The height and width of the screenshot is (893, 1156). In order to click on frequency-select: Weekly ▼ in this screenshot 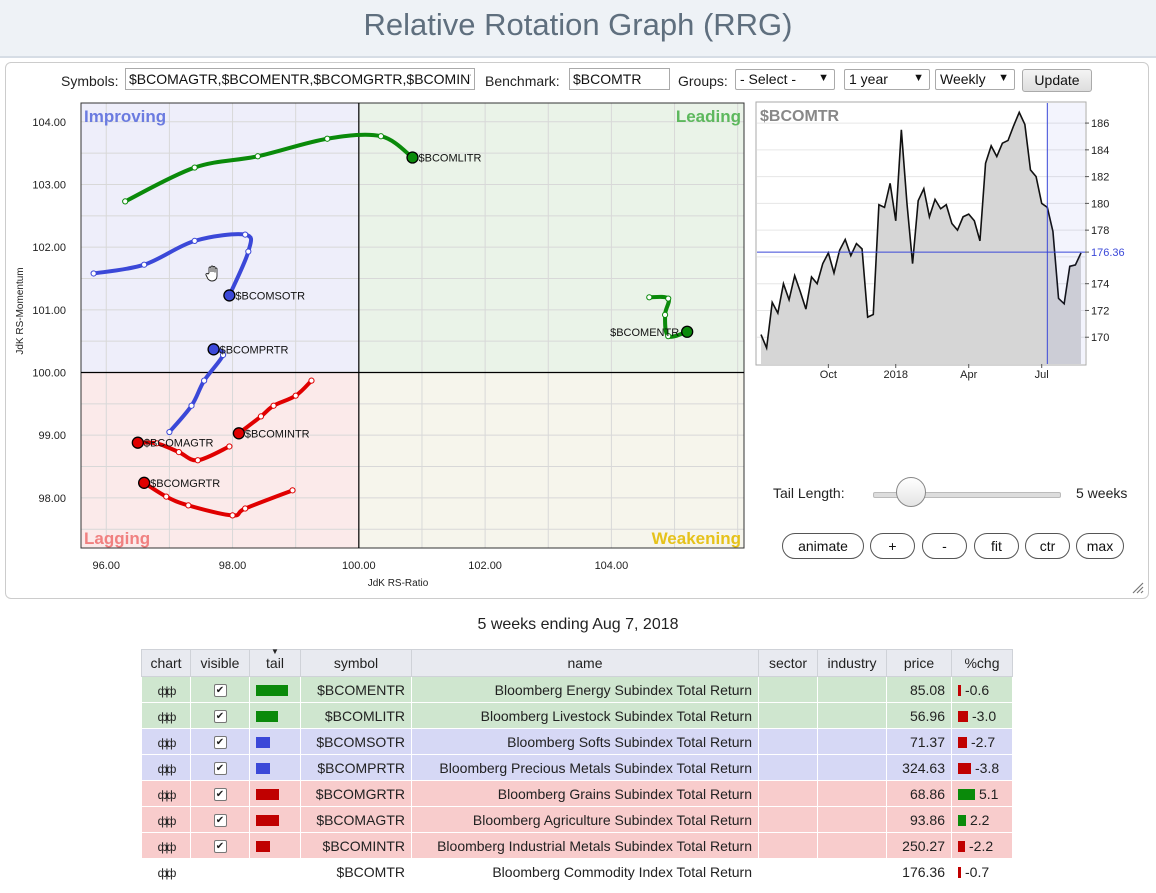, I will do `click(975, 79)`.